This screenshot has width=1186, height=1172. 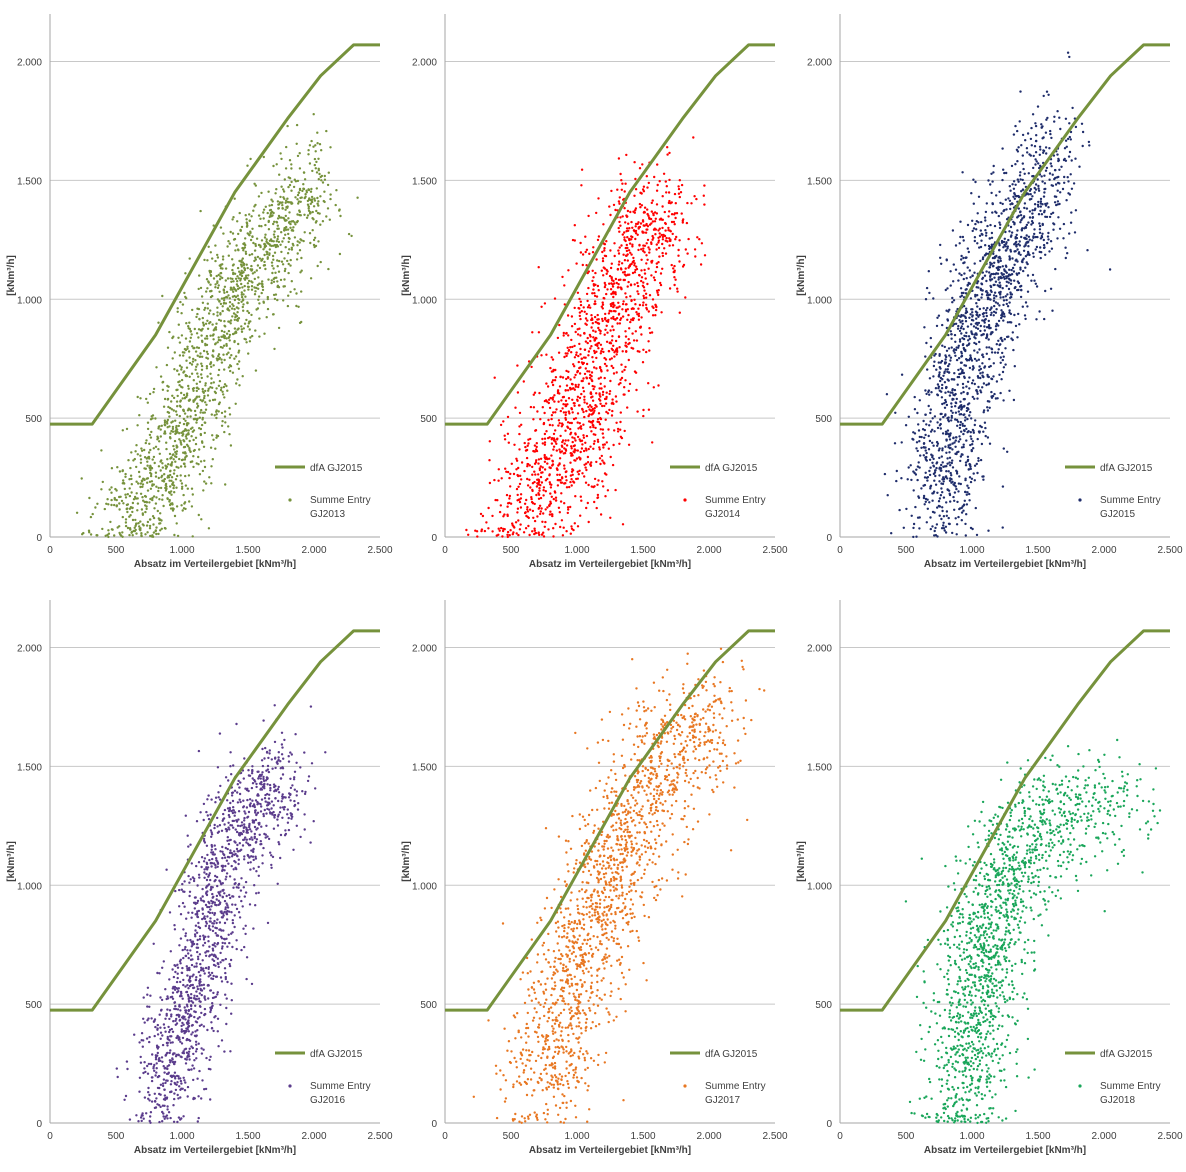 What do you see at coordinates (340, 500) in the screenshot?
I see `legend-label: Summe Entry` at bounding box center [340, 500].